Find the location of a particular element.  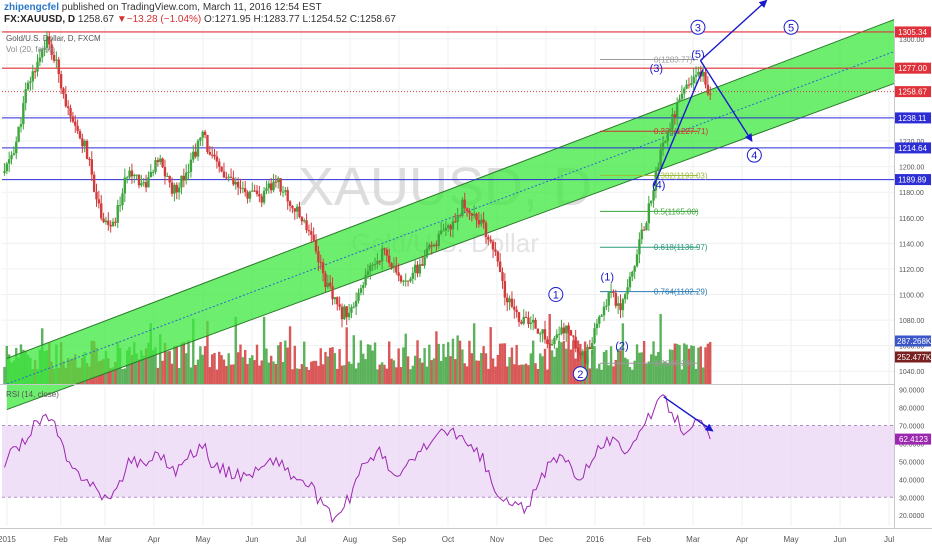

wave-label: (2) is located at coordinates (621, 347).